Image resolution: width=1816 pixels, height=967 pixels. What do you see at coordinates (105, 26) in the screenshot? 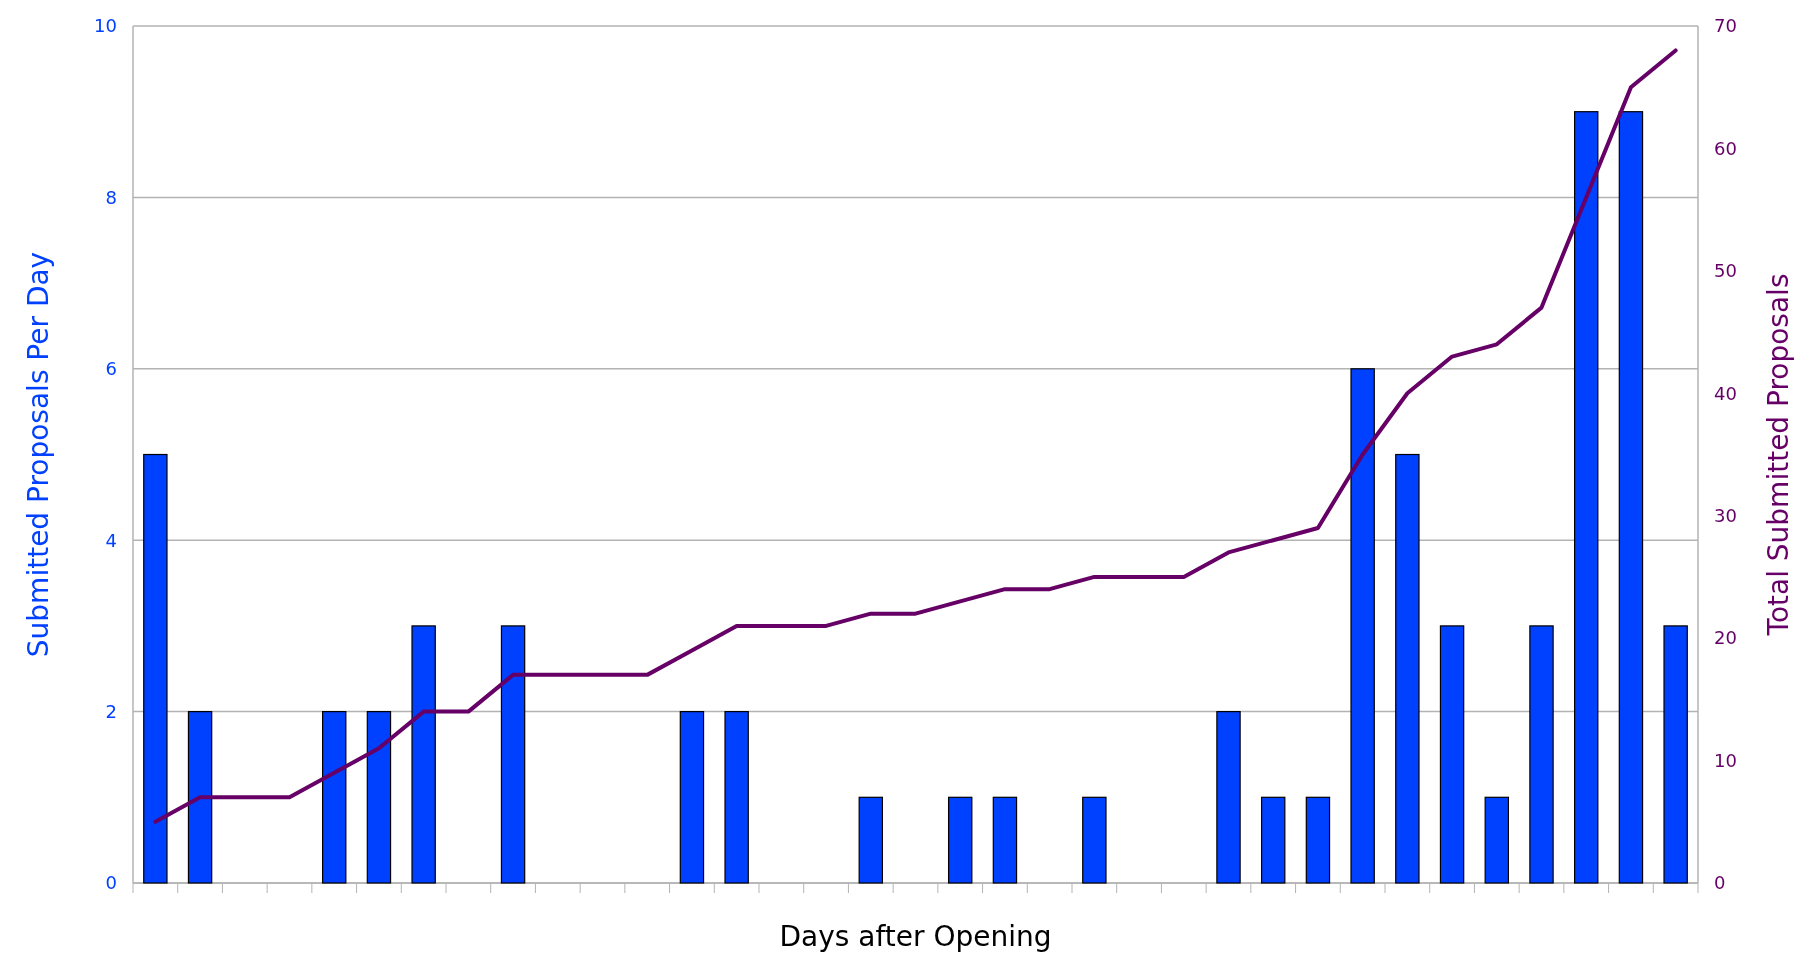
I see `y-tick-label: 10` at bounding box center [105, 26].